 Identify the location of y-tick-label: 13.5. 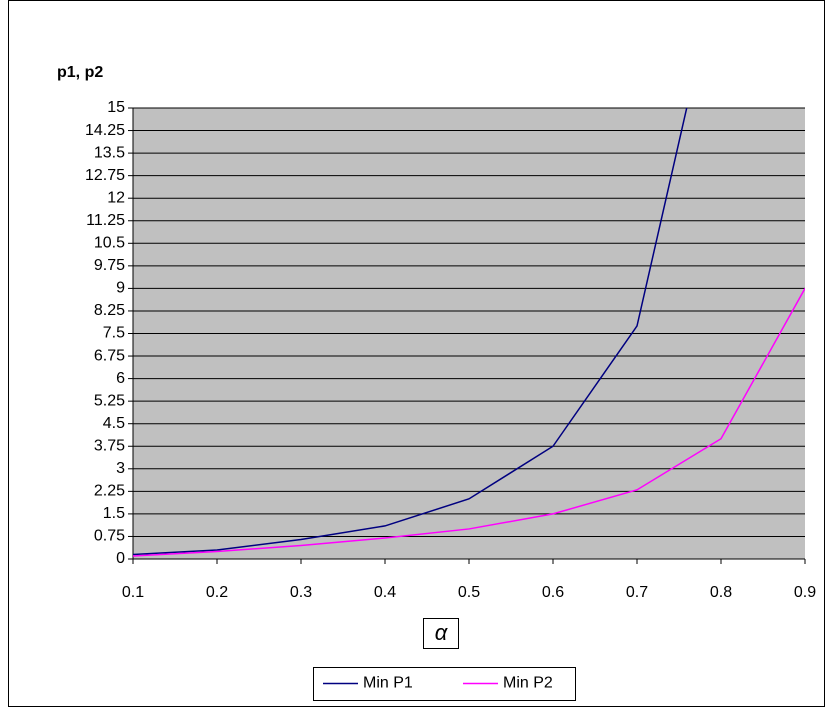
(109, 152).